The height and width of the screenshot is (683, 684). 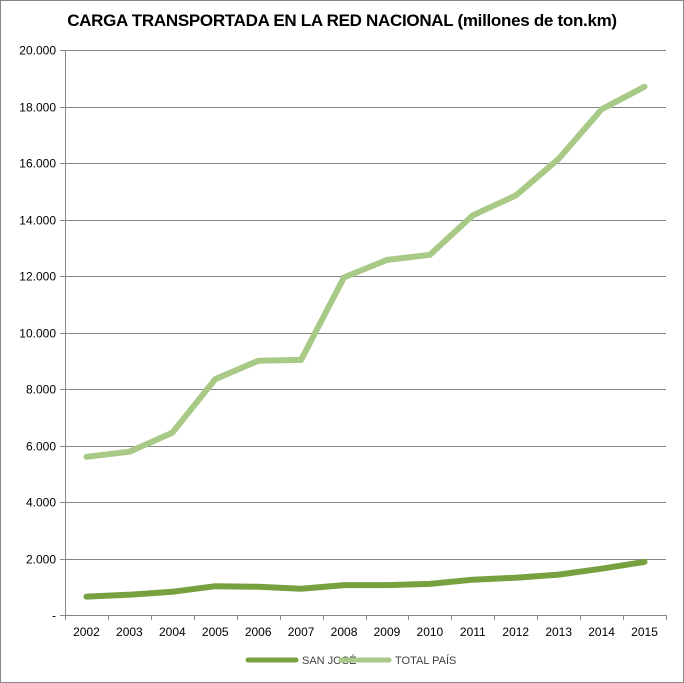 What do you see at coordinates (37, 277) in the screenshot?
I see `y-tick-label: 12.000` at bounding box center [37, 277].